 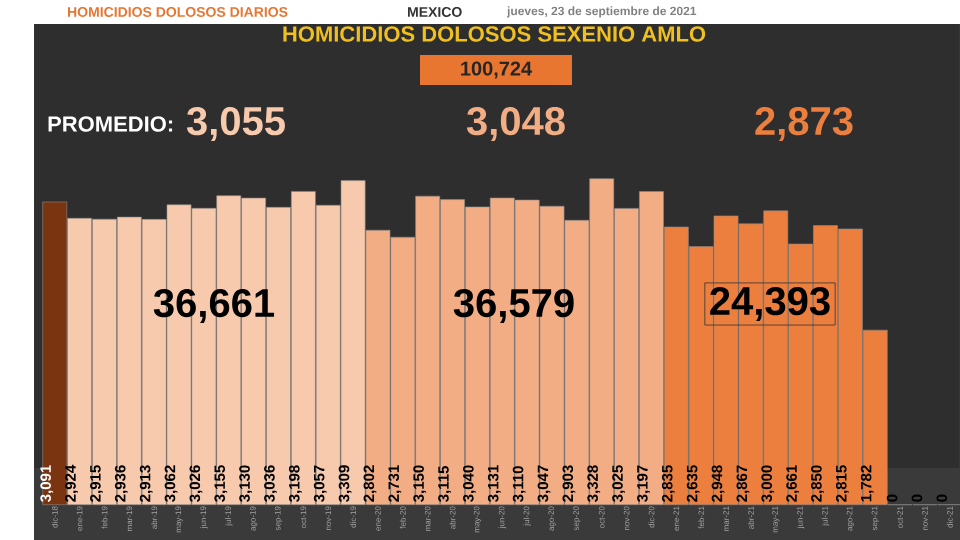 I want to click on annotation: 24,393, so click(x=770, y=304).